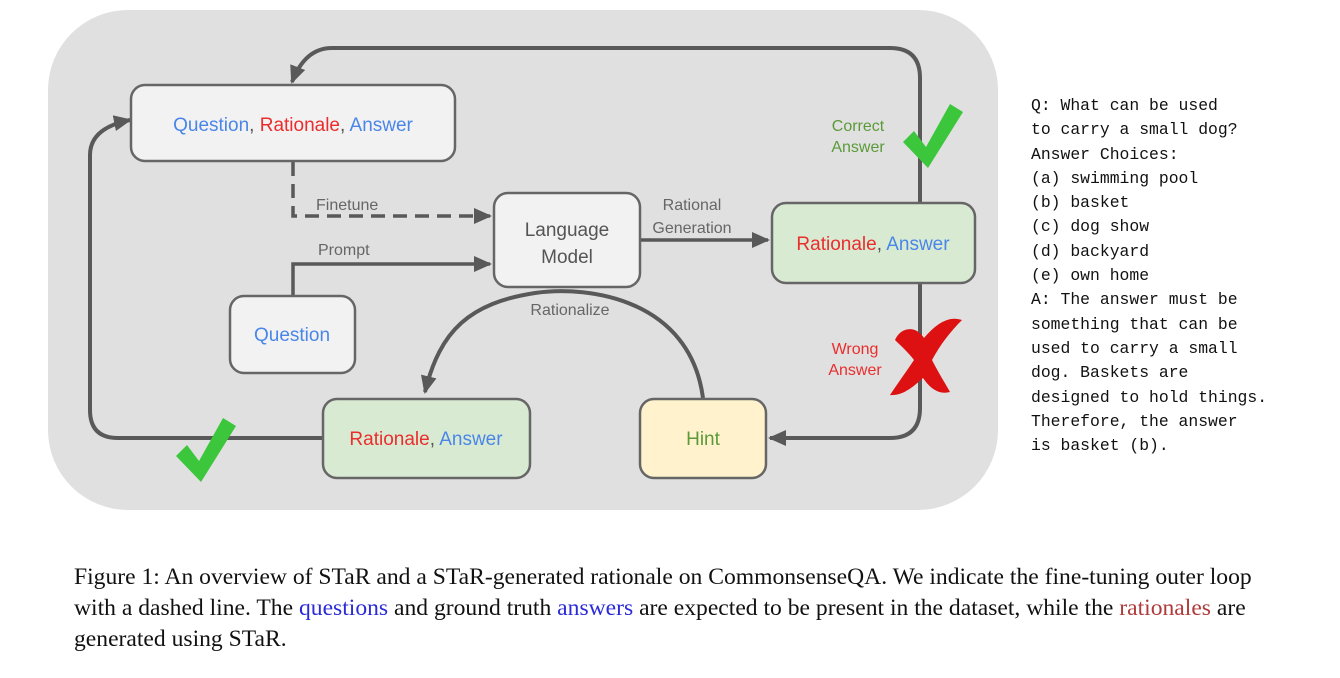 The height and width of the screenshot is (678, 1340). What do you see at coordinates (473, 608) in the screenshot?
I see `caption-text-part2: and ground truth` at bounding box center [473, 608].